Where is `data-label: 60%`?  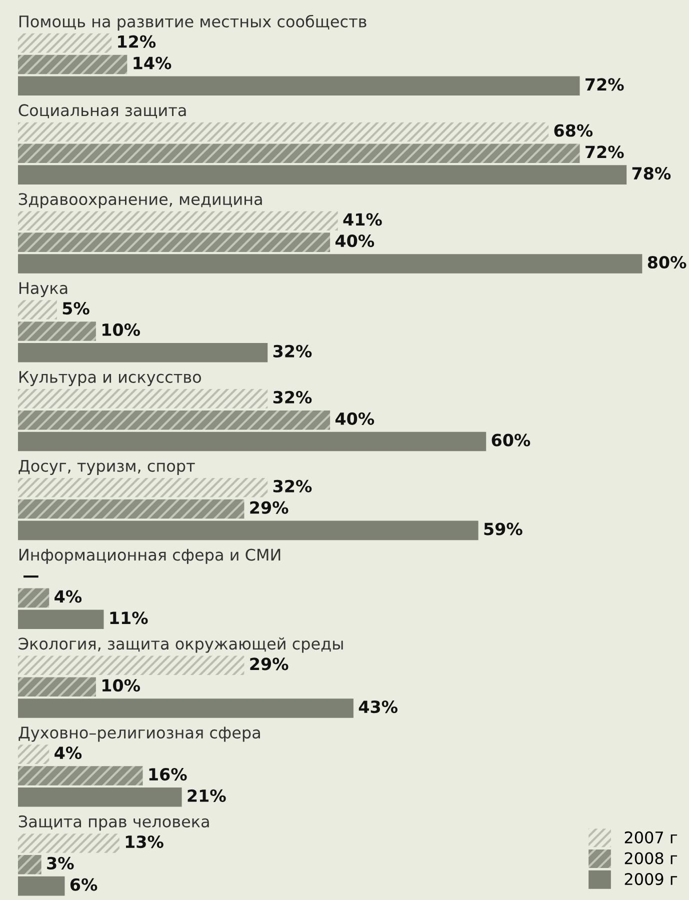
data-label: 60% is located at coordinates (511, 440).